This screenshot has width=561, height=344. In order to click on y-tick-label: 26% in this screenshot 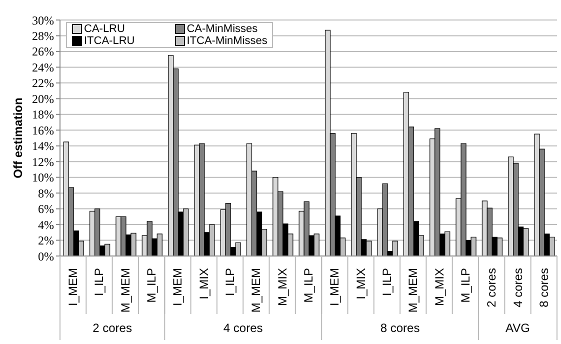, I will do `click(43, 51)`.